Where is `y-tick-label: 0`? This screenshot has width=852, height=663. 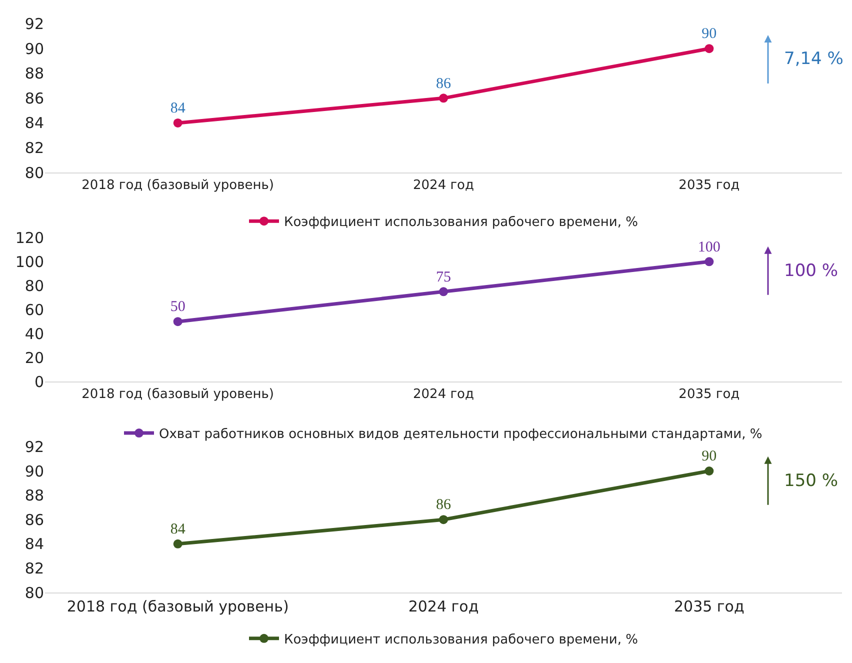 y-tick-label: 0 is located at coordinates (39, 381).